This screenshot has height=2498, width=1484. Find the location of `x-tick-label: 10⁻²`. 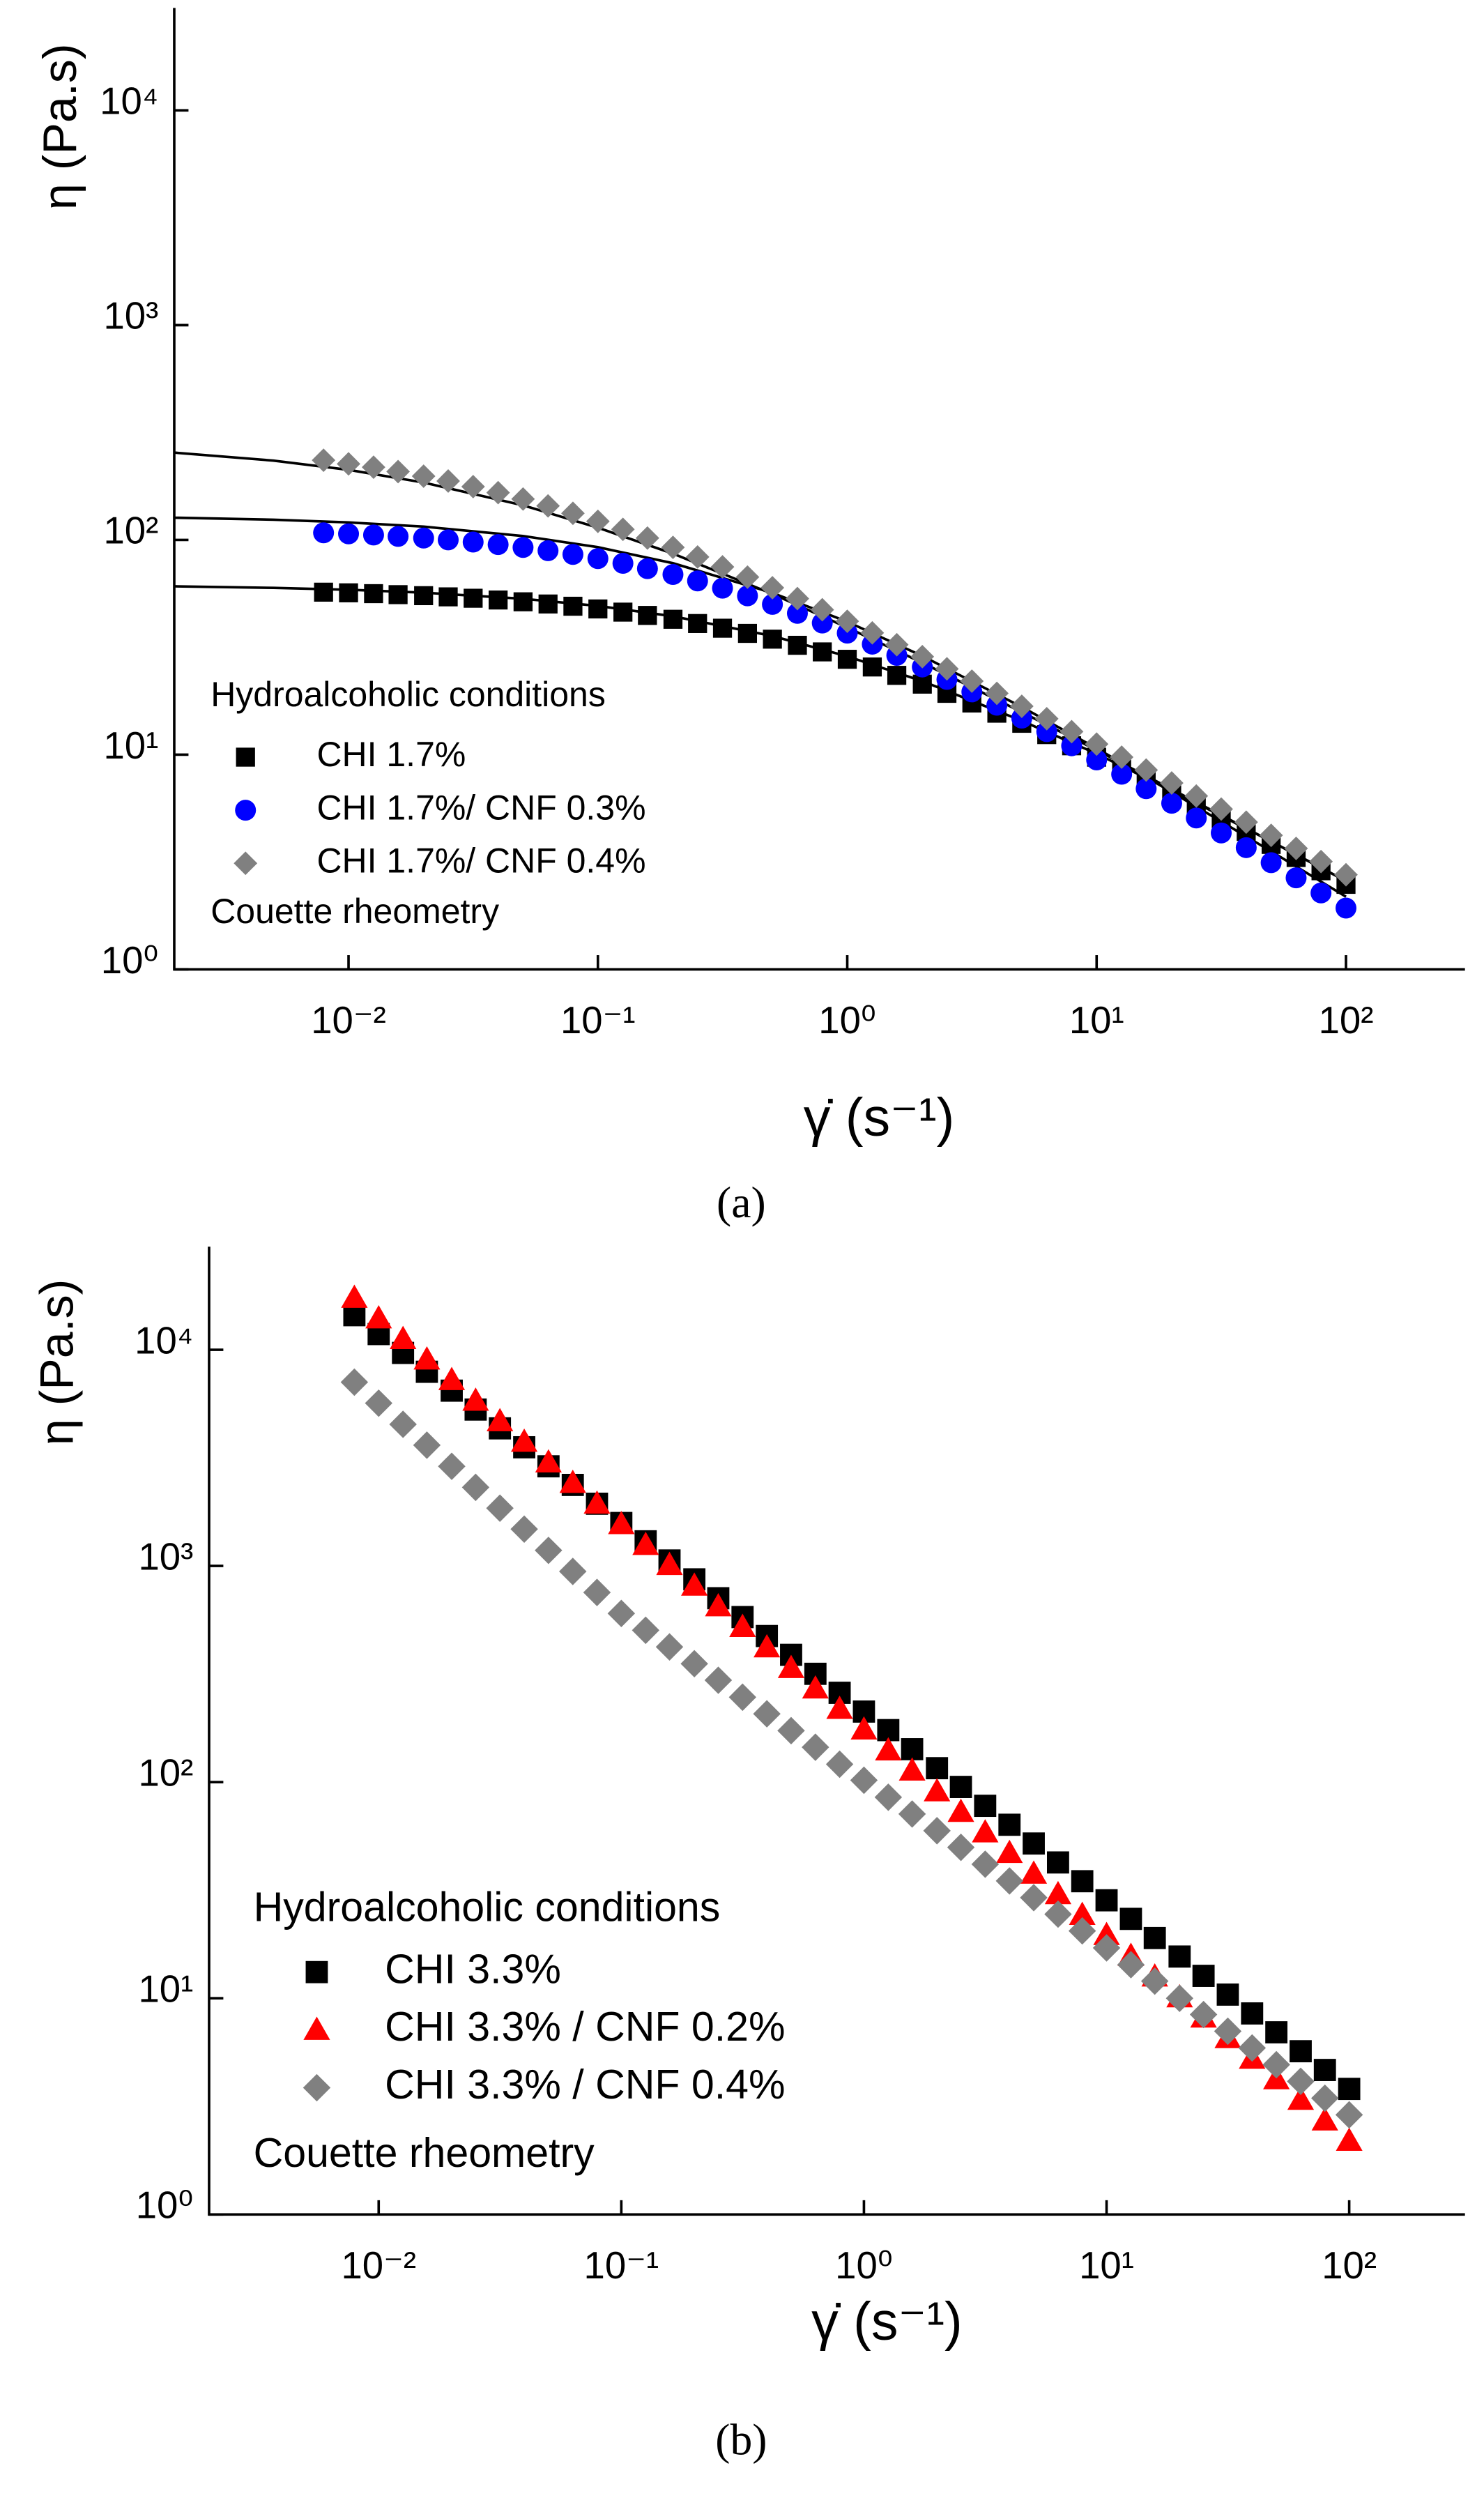

x-tick-label: 10⁻² is located at coordinates (348, 1021).